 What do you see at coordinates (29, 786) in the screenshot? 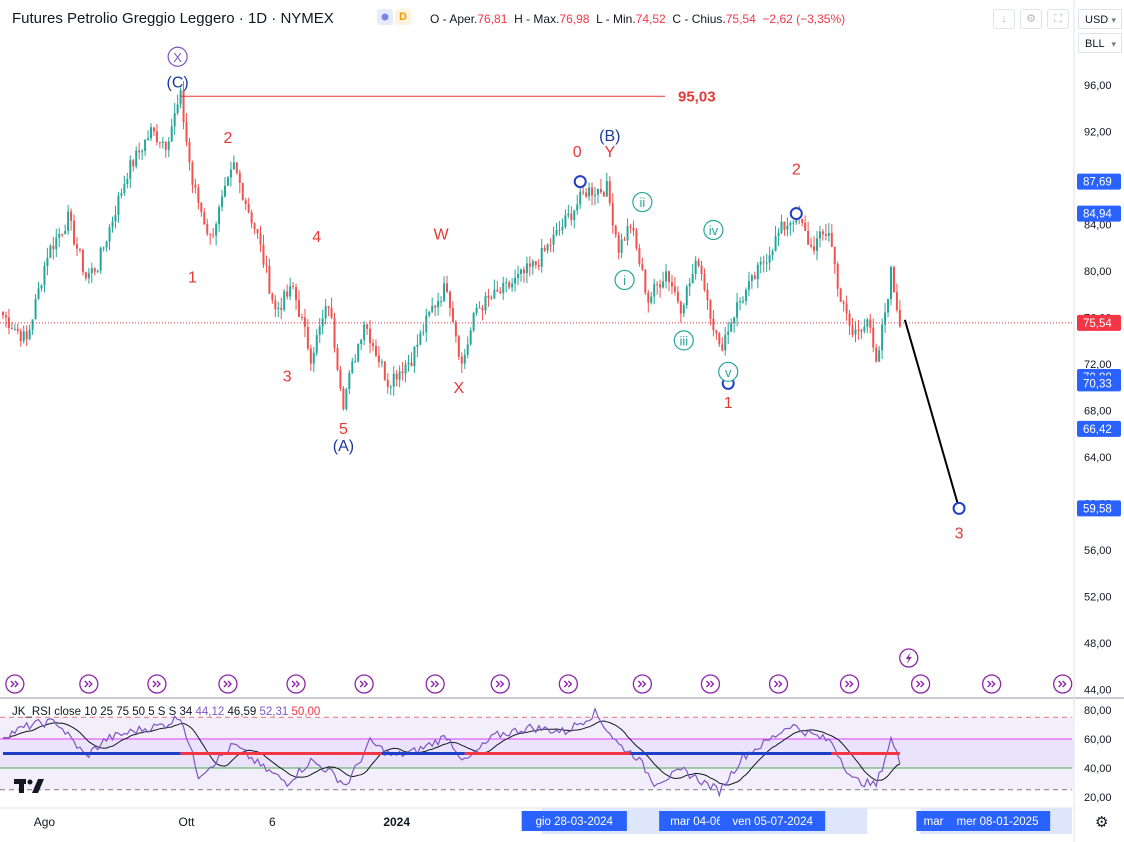
I see `tradingview-logo-icon` at bounding box center [29, 786].